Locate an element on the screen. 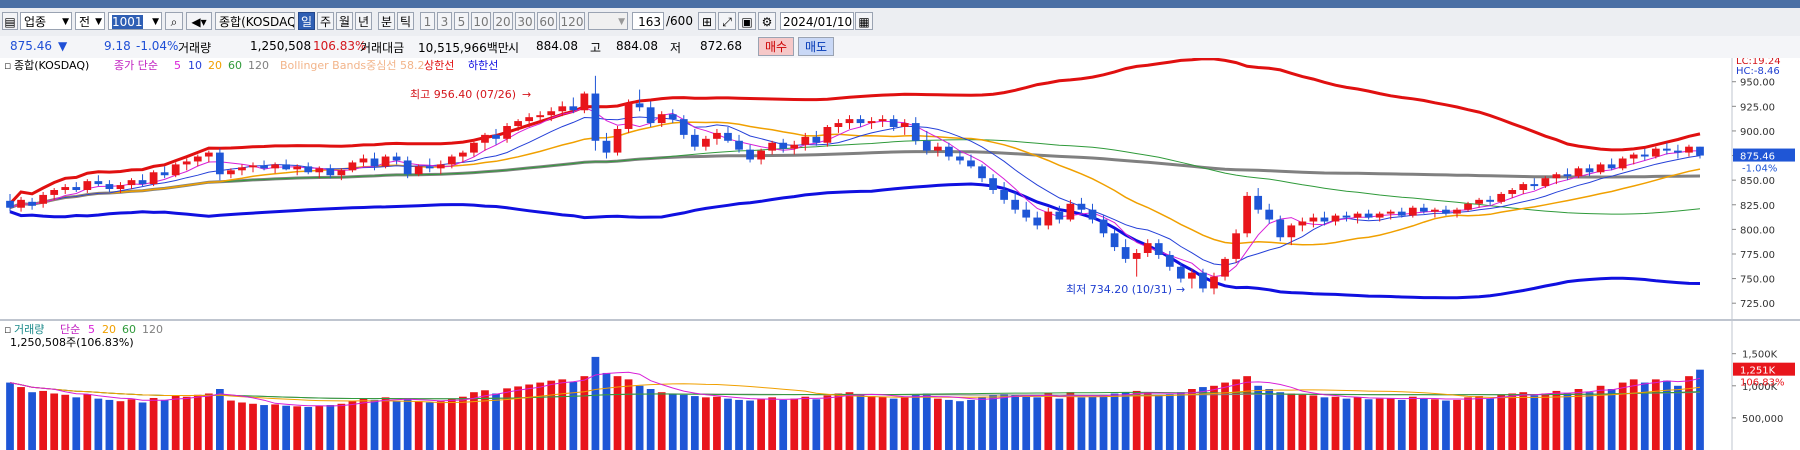  volume-legend-ma120: 120 is located at coordinates (152, 329).